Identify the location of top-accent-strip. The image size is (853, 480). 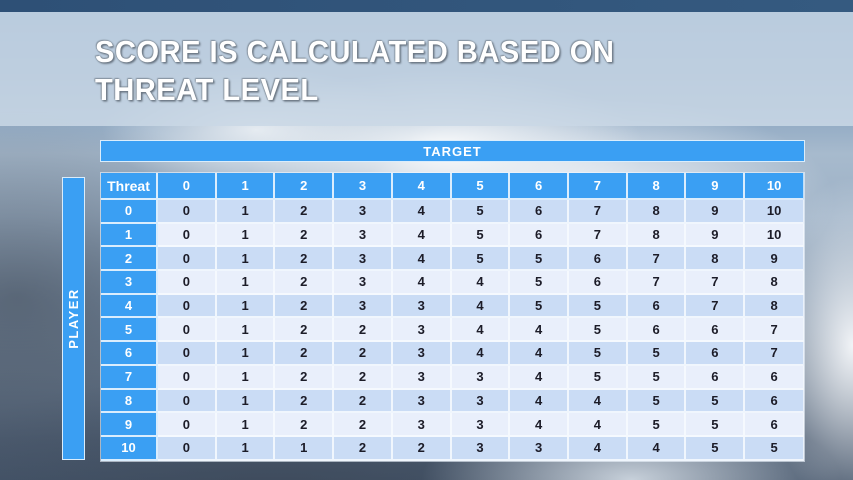
(426, 6).